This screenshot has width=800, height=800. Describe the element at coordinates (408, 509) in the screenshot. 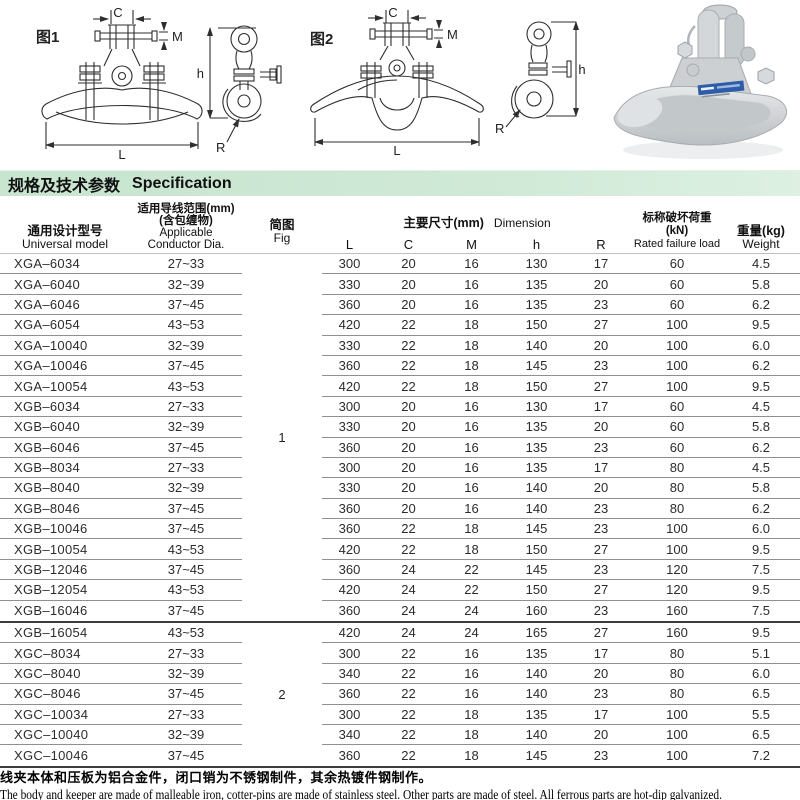

I see `cell-C: 20` at that location.